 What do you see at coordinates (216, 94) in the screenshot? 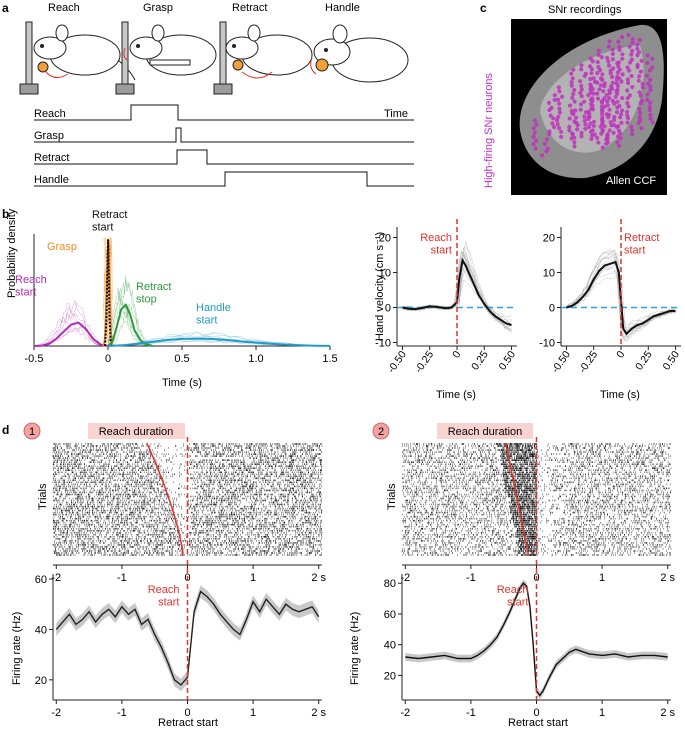
I see `panel-a: Reach Grasp Retract Handle` at bounding box center [216, 94].